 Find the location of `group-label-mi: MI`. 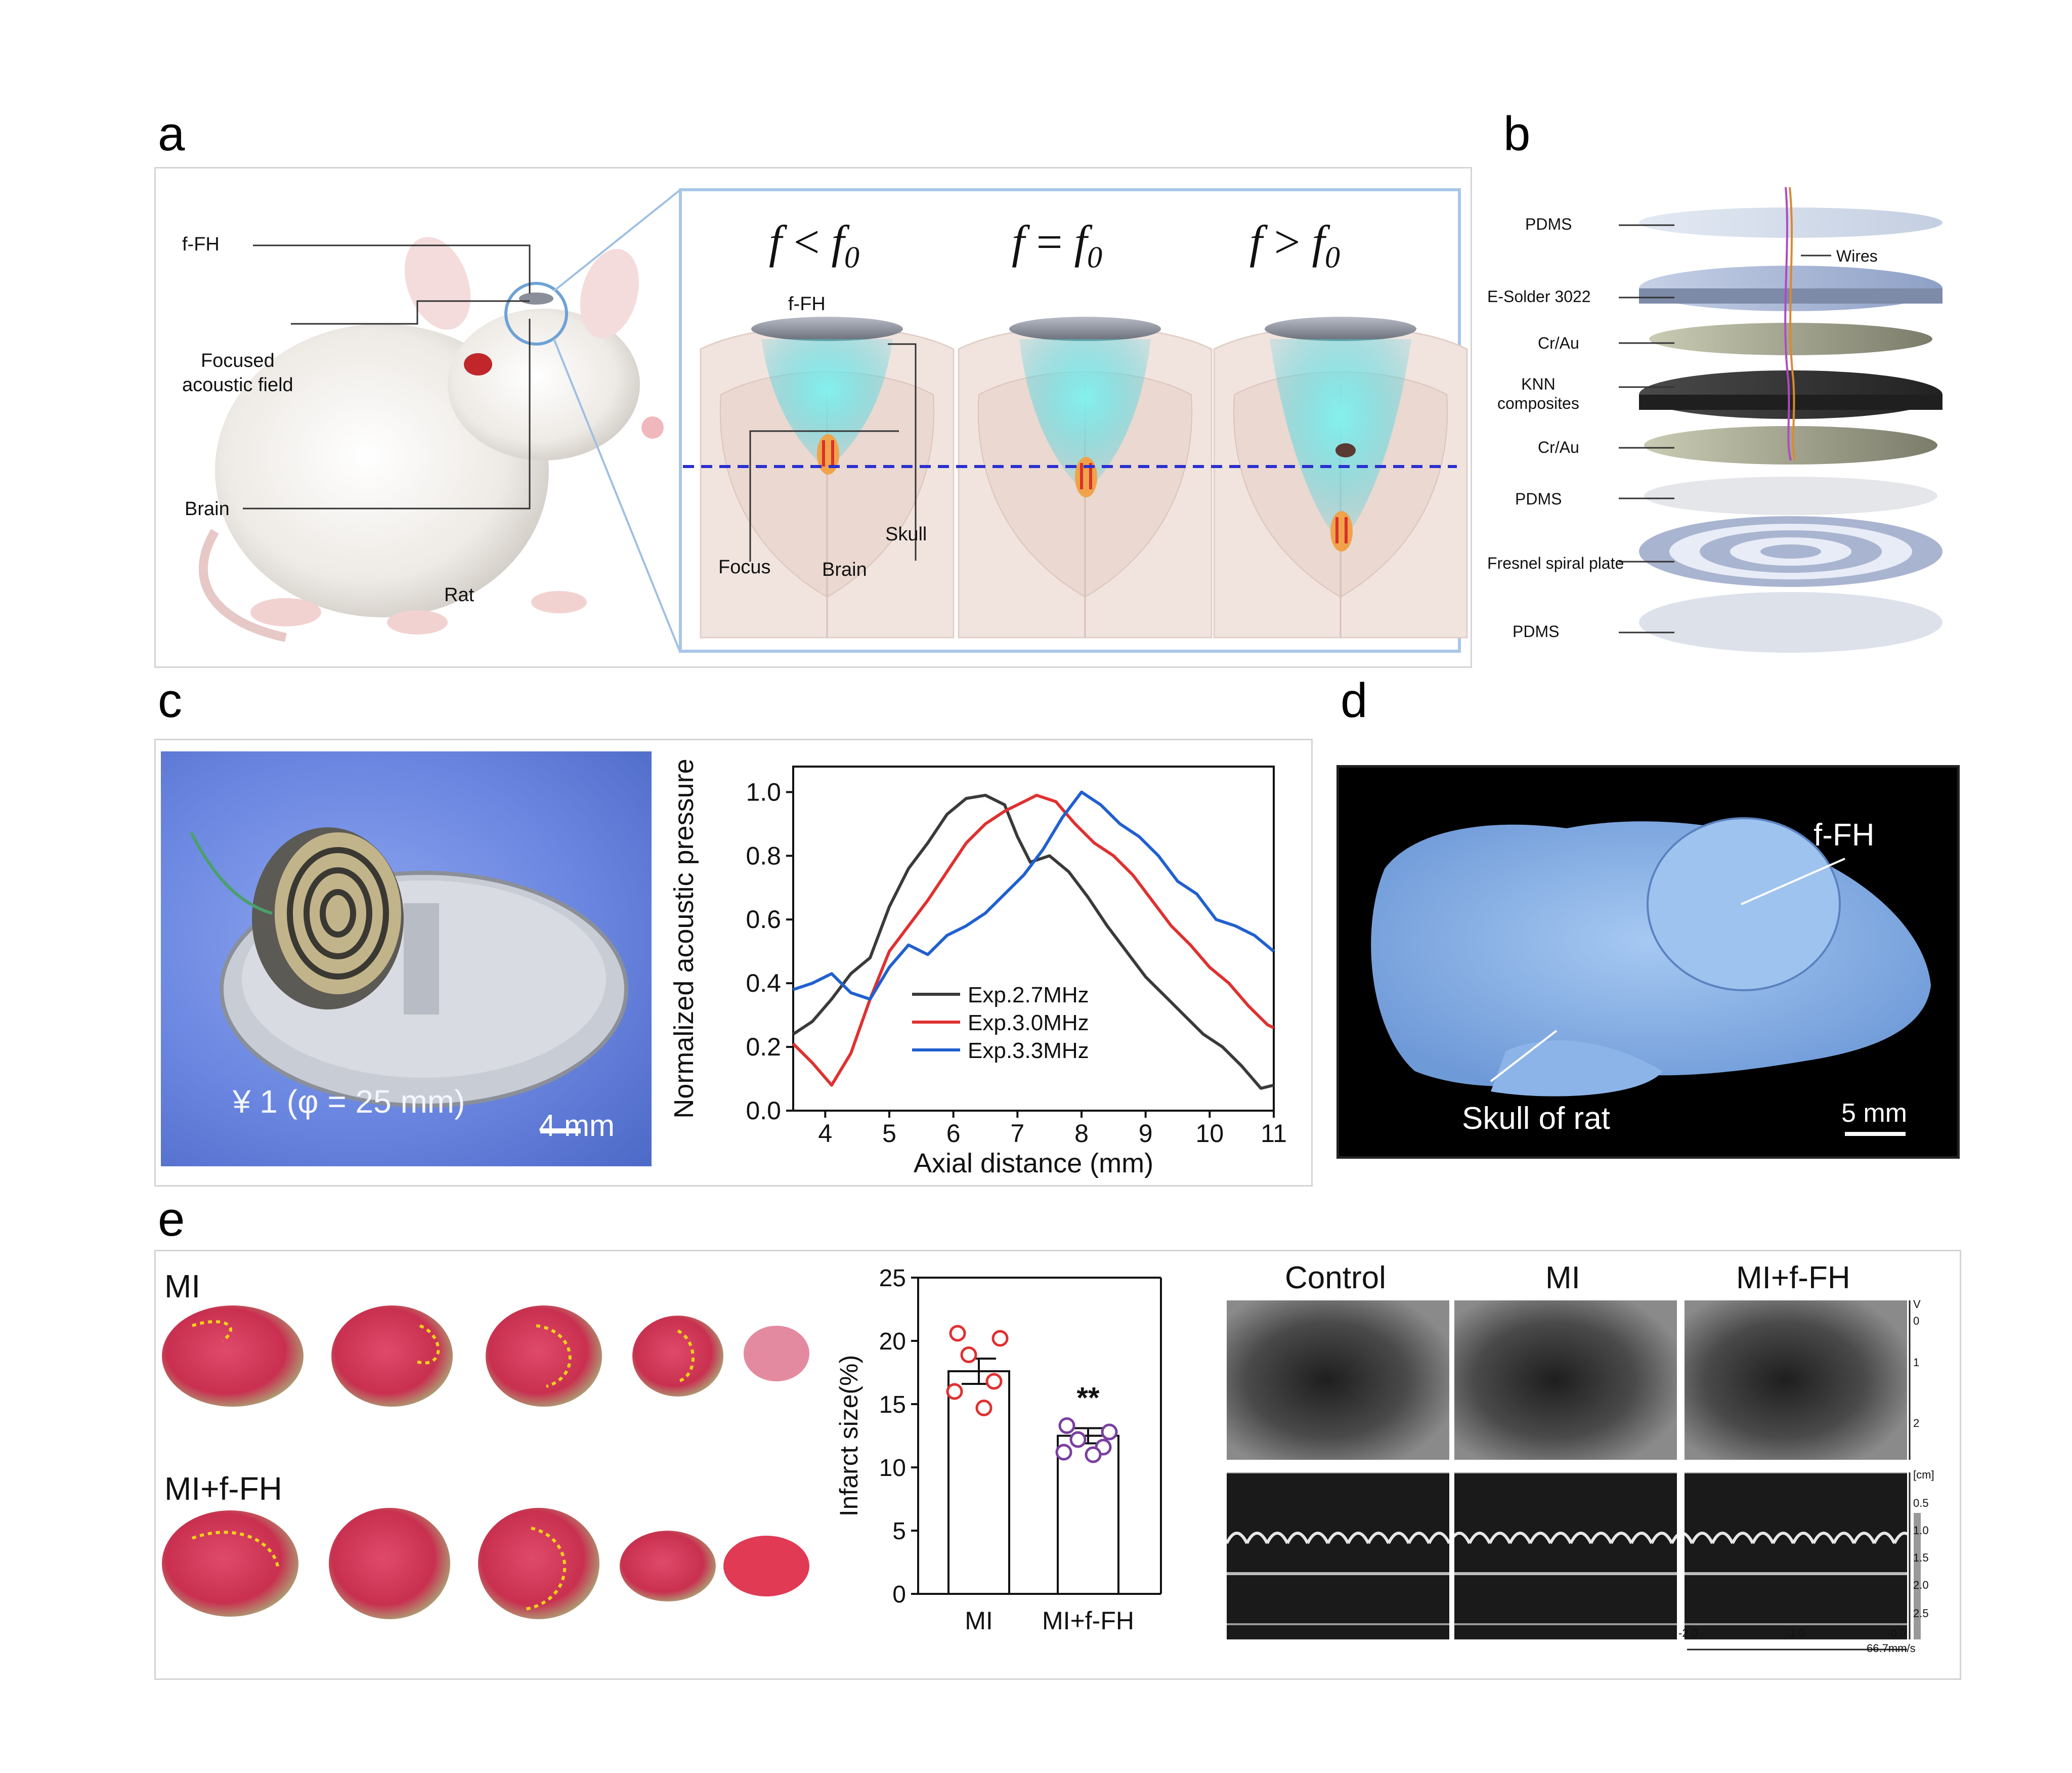

group-label-mi: MI is located at coordinates (182, 1286).